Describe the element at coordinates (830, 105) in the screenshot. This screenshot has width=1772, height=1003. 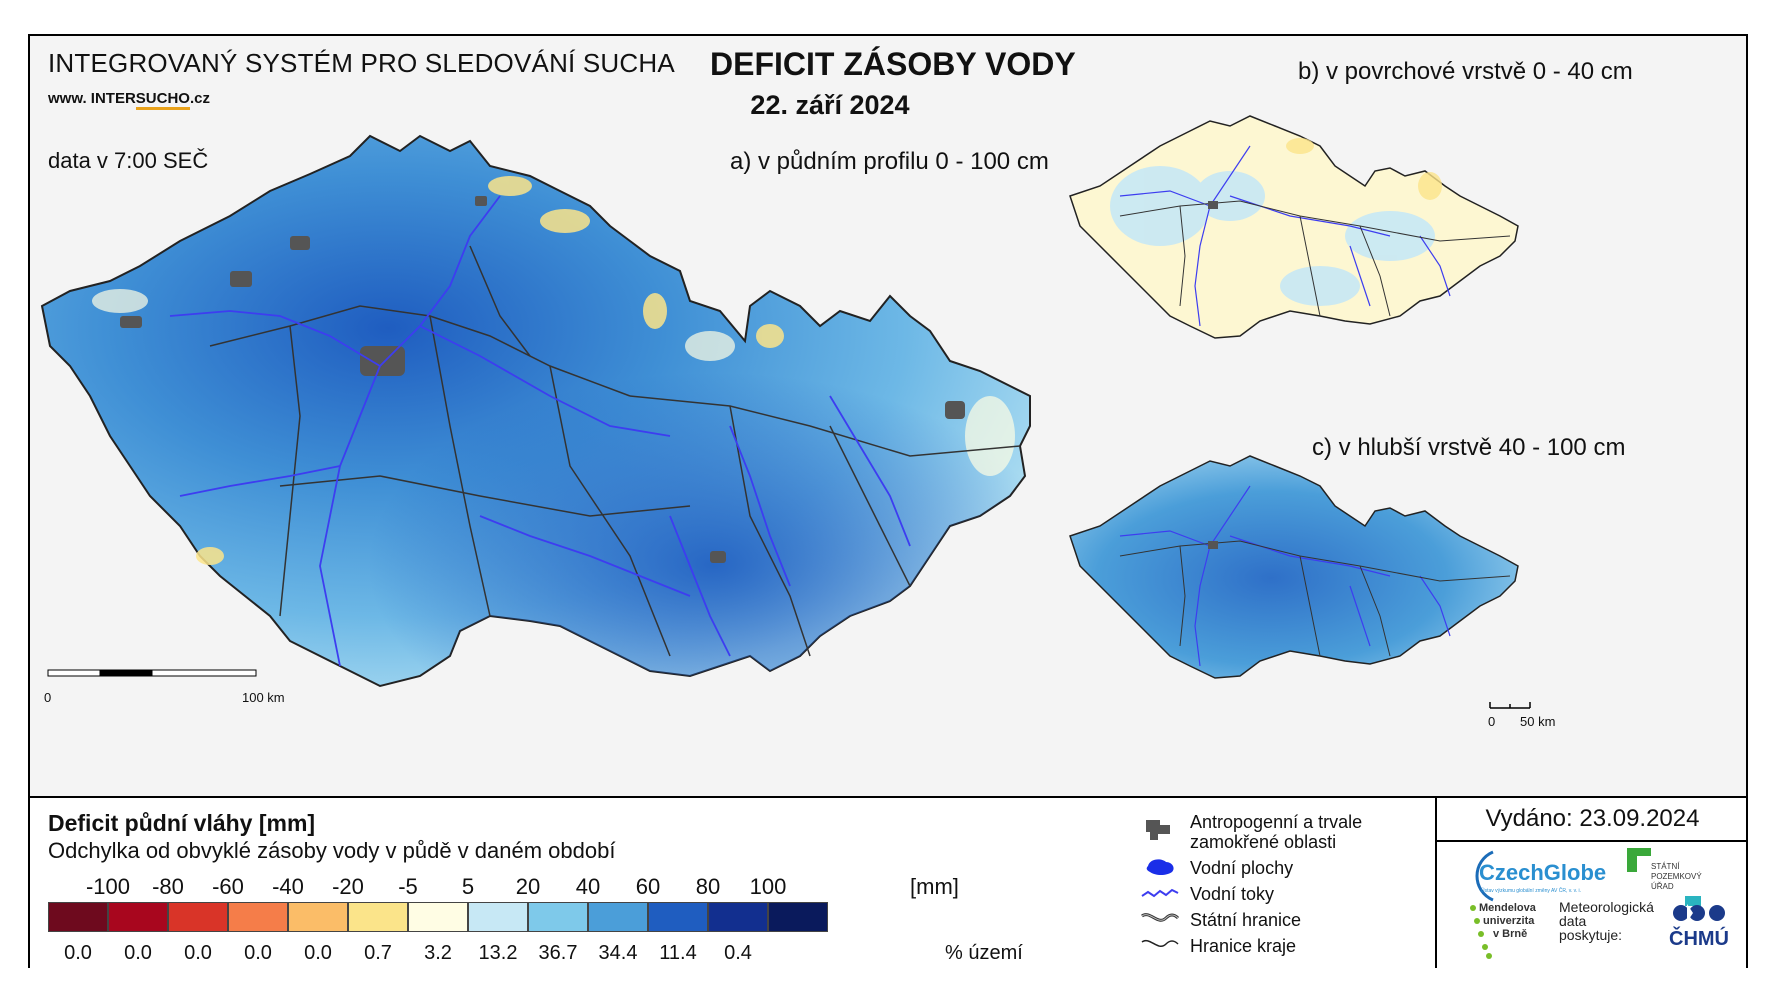
I see `map-date: 22. září 2024` at that location.